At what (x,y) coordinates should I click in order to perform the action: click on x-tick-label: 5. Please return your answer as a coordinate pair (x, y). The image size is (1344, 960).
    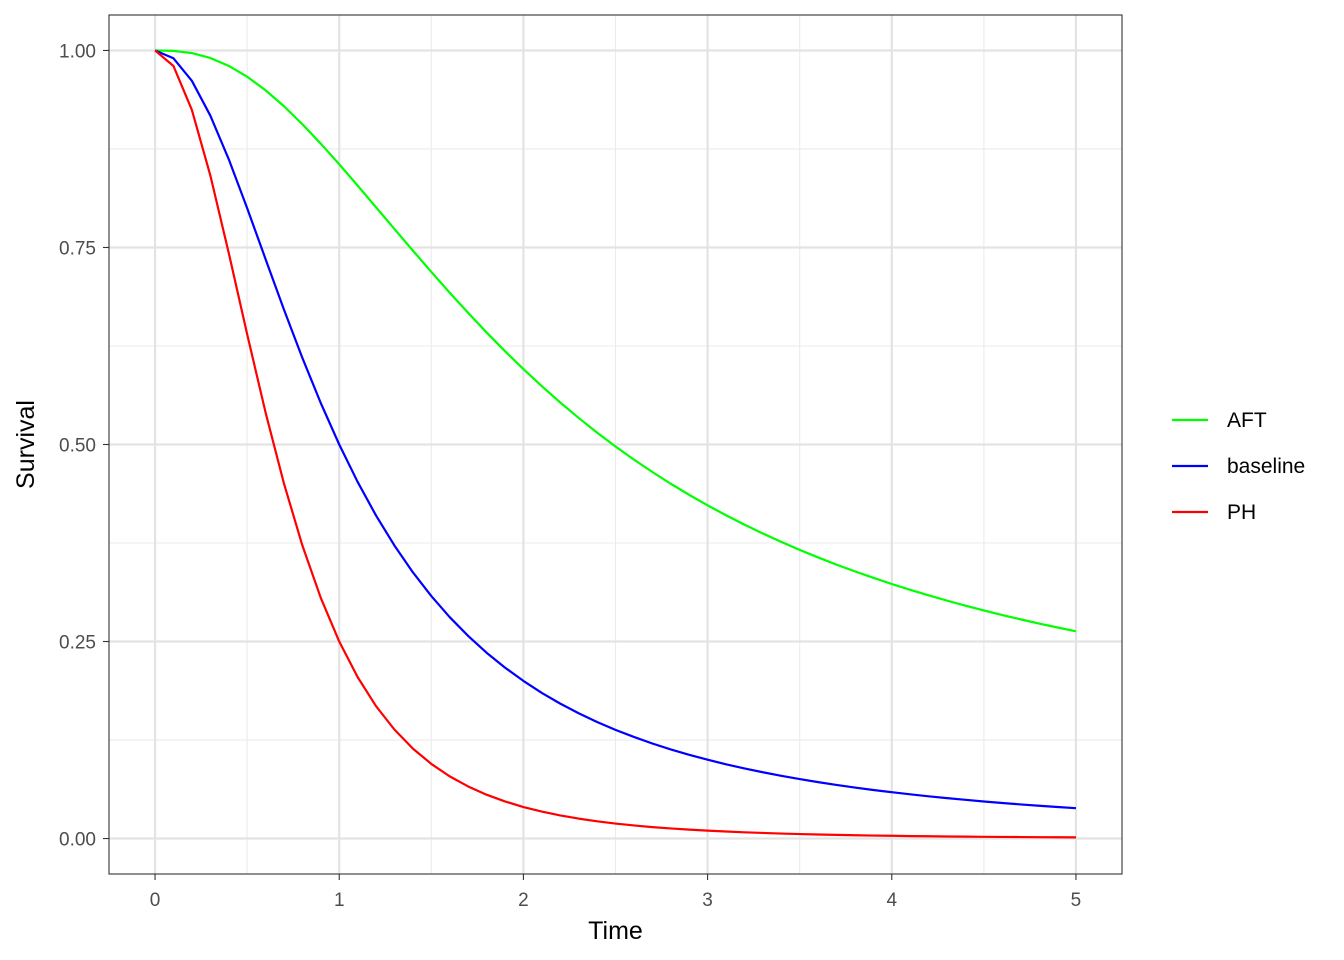
    Looking at the image, I should click on (1076, 900).